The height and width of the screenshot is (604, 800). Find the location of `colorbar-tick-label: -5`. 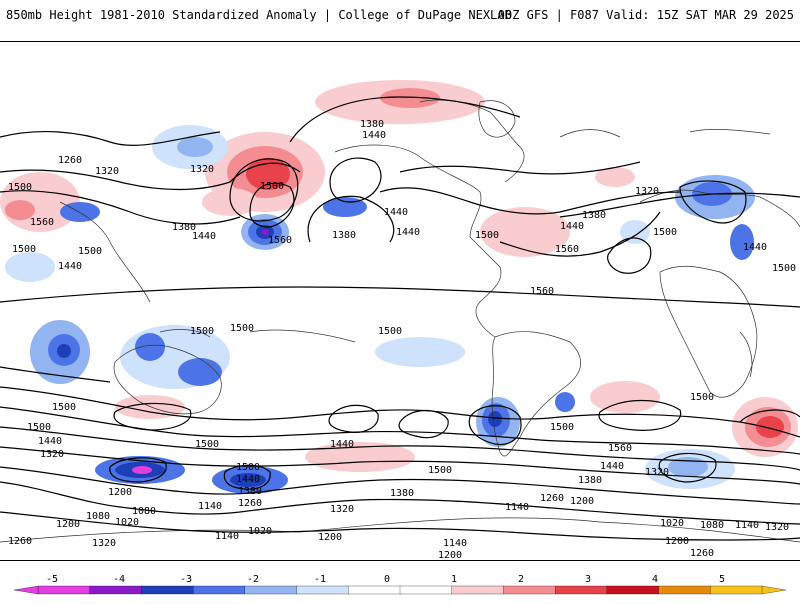

colorbar-tick-label: -5 is located at coordinates (52, 579).